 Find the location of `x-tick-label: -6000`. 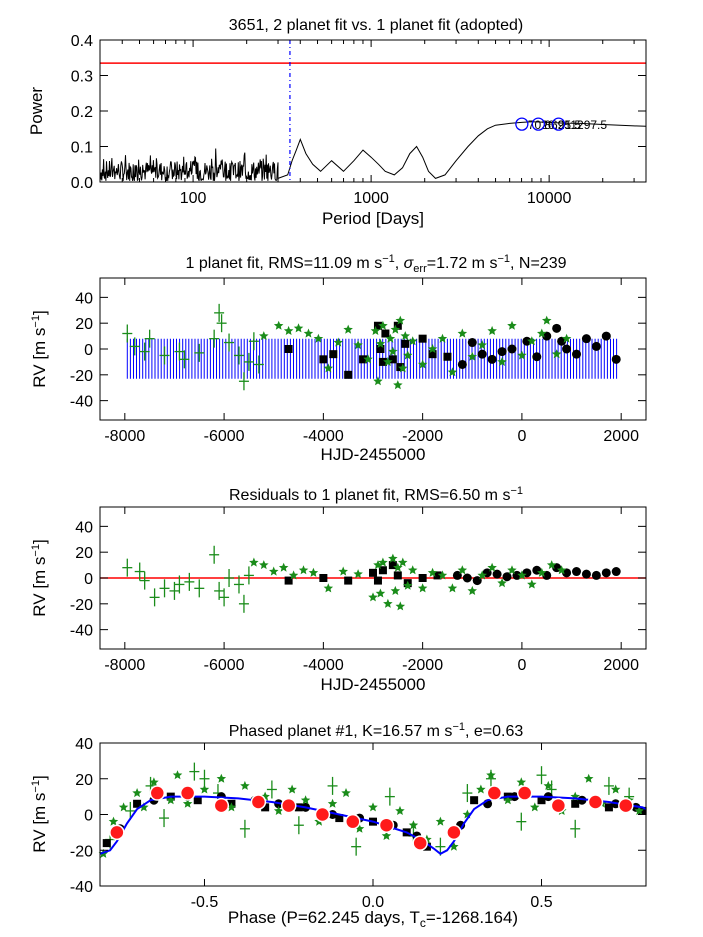

x-tick-label: -6000 is located at coordinates (224, 436).